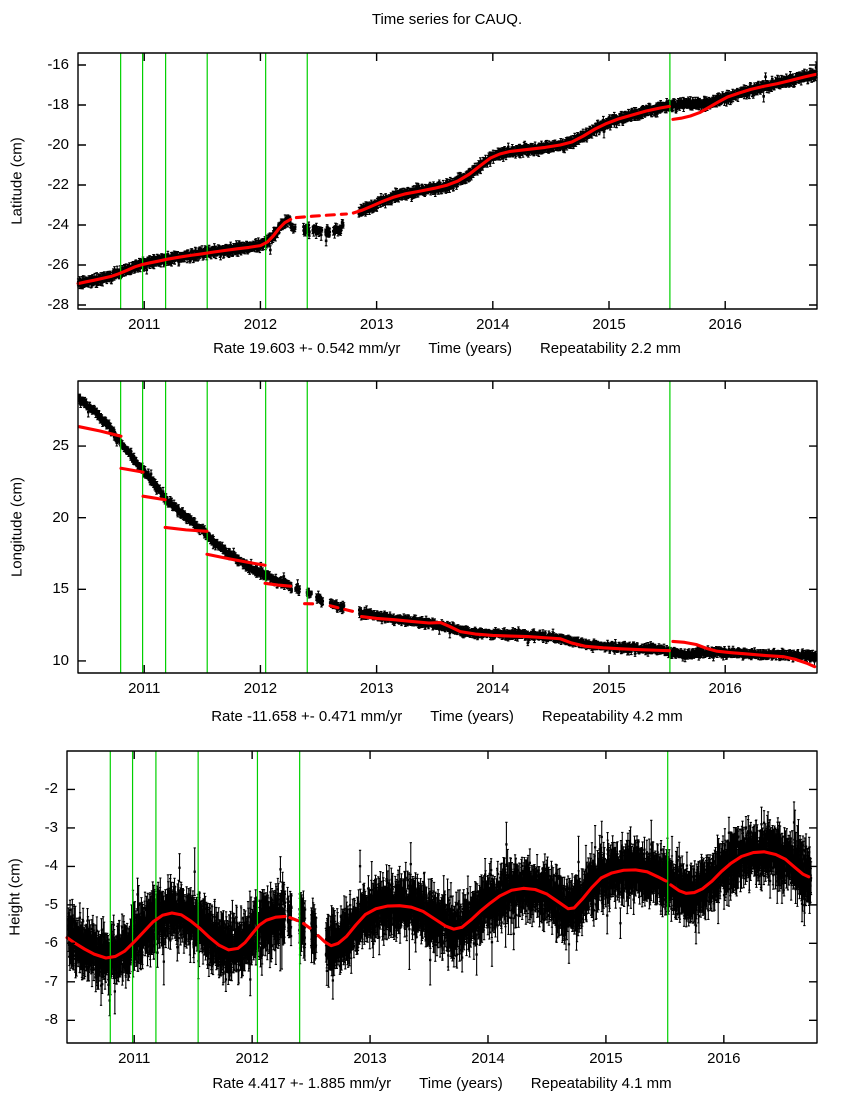 The image size is (850, 1100). Describe the element at coordinates (58, 144) in the screenshot. I see `latitude-y-tick-label: -20` at that location.